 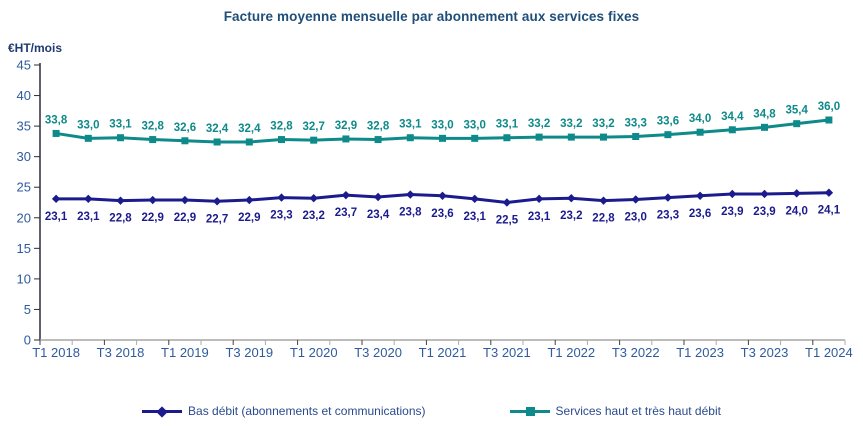 What do you see at coordinates (24, 65) in the screenshot?
I see `y-tick-label: 45` at bounding box center [24, 65].